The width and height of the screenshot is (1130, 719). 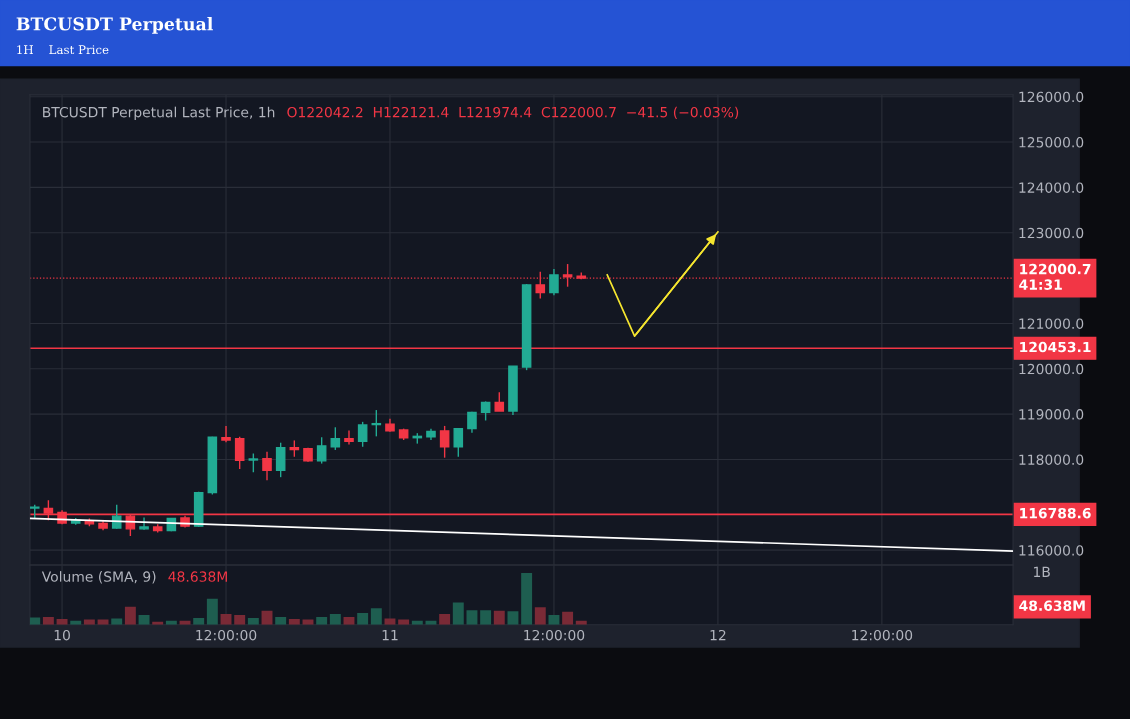 I want to click on text: 1B, so click(x=1042, y=571).